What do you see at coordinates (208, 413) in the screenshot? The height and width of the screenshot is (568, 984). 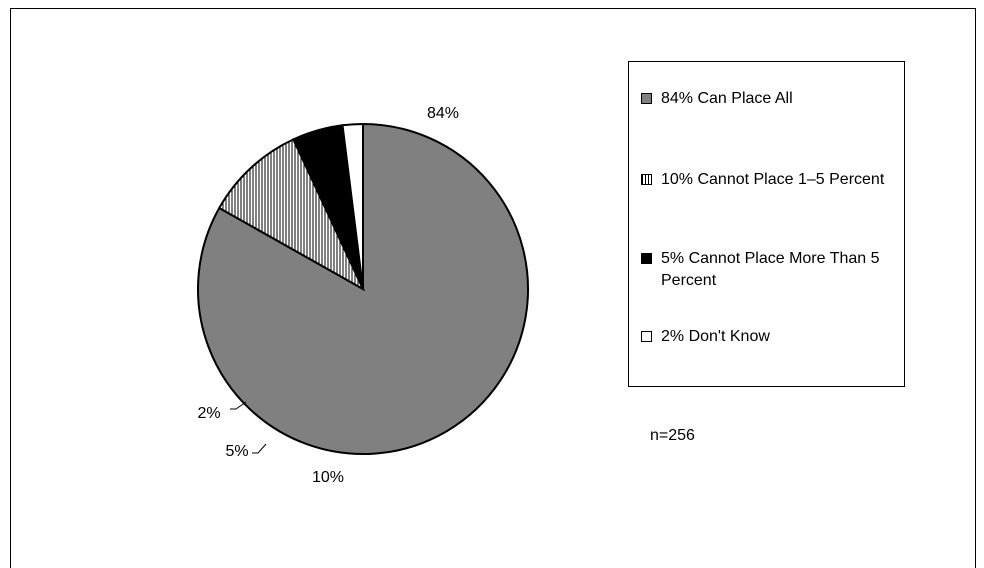 I see `slice-label: 2%` at bounding box center [208, 413].